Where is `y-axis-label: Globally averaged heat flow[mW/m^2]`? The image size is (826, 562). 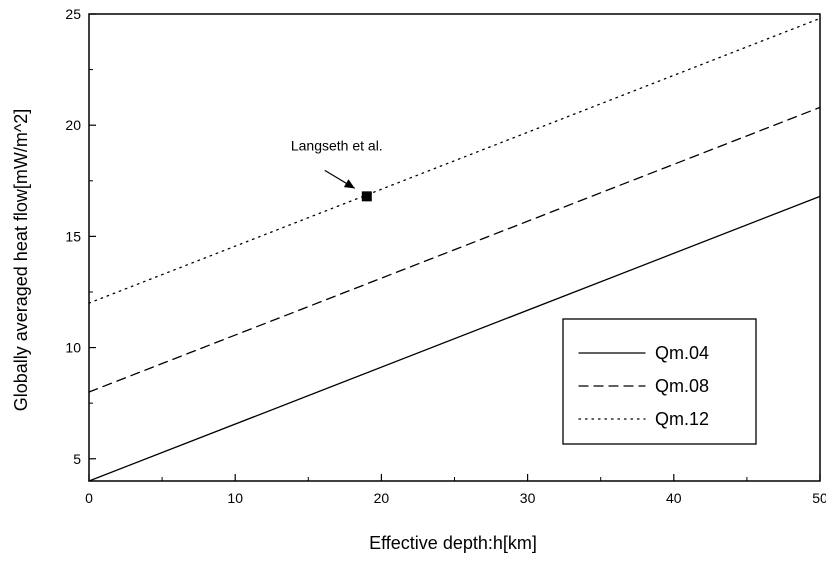 y-axis-label: Globally averaged heat flow[mW/m^2] is located at coordinates (21, 260).